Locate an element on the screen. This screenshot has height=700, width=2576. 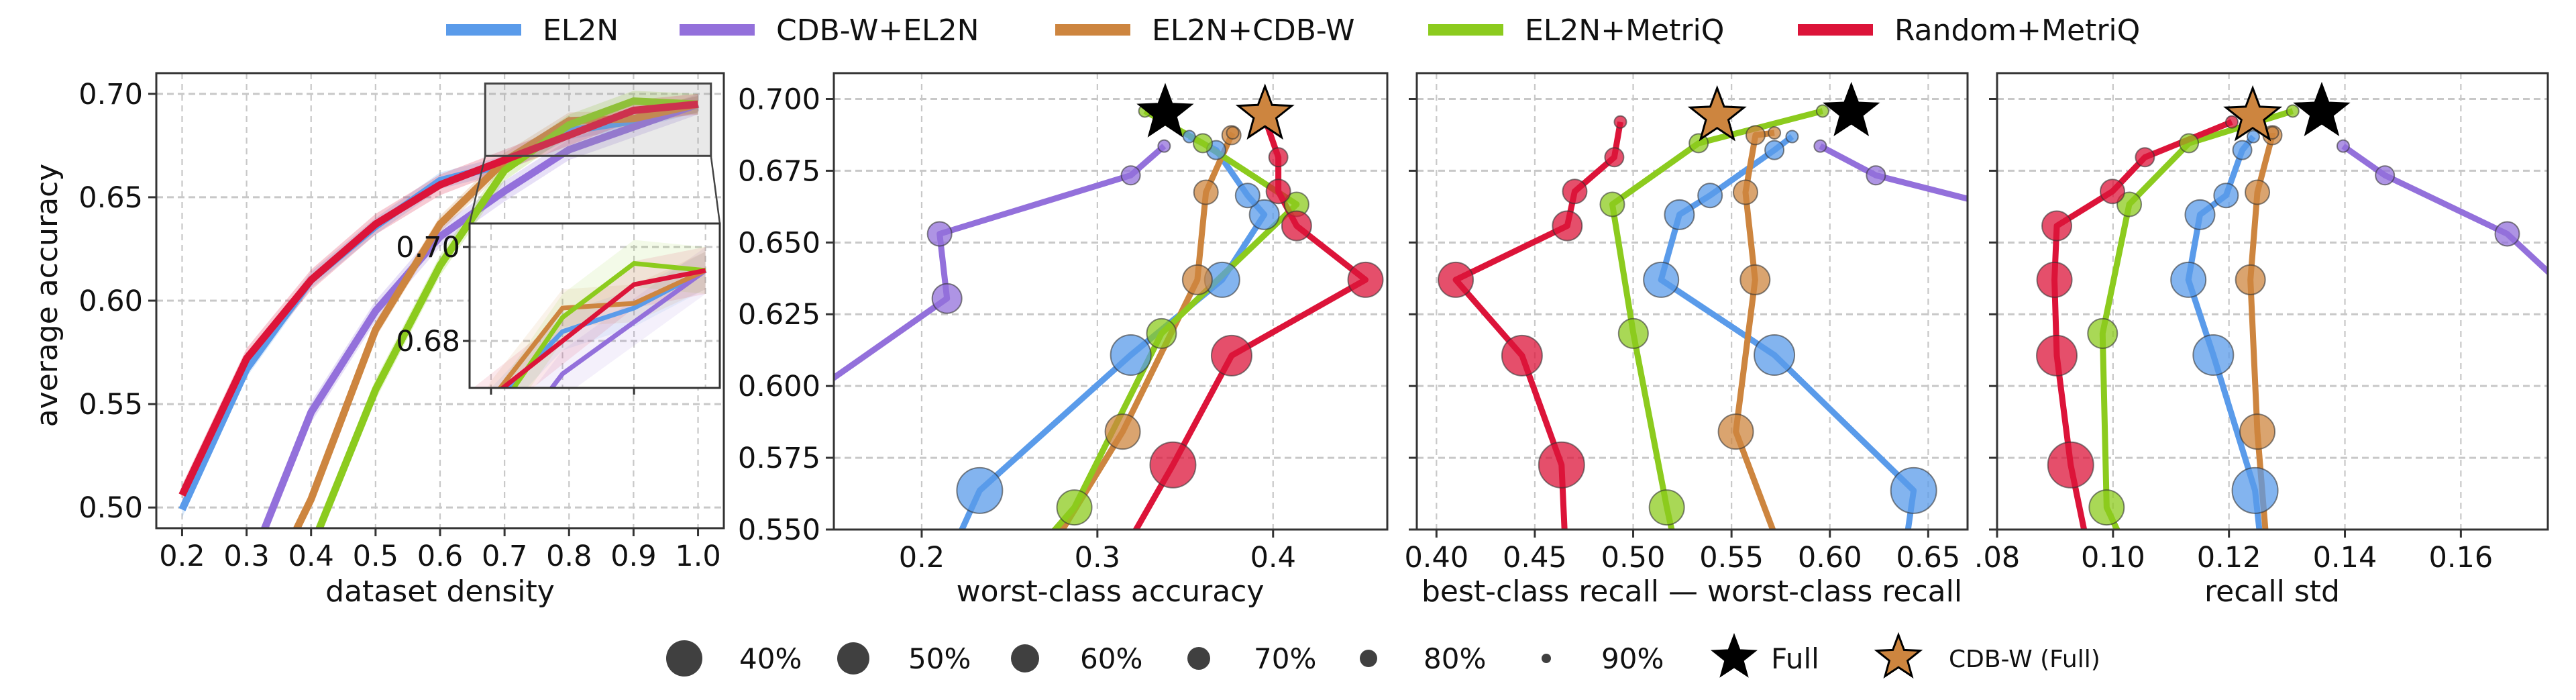
star-icon is located at coordinates (1898, 656).